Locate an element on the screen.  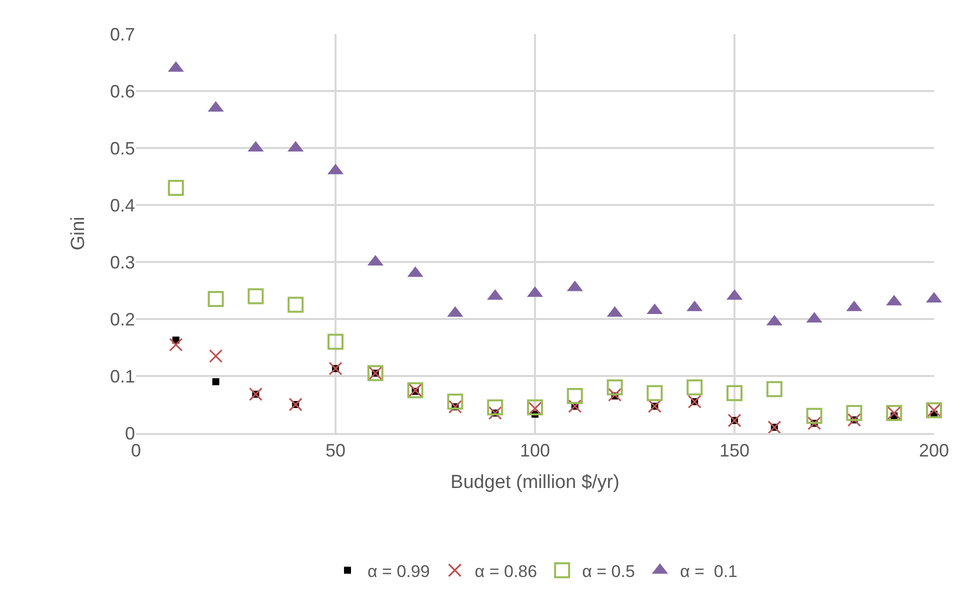
x-tick-label: 150 is located at coordinates (734, 450).